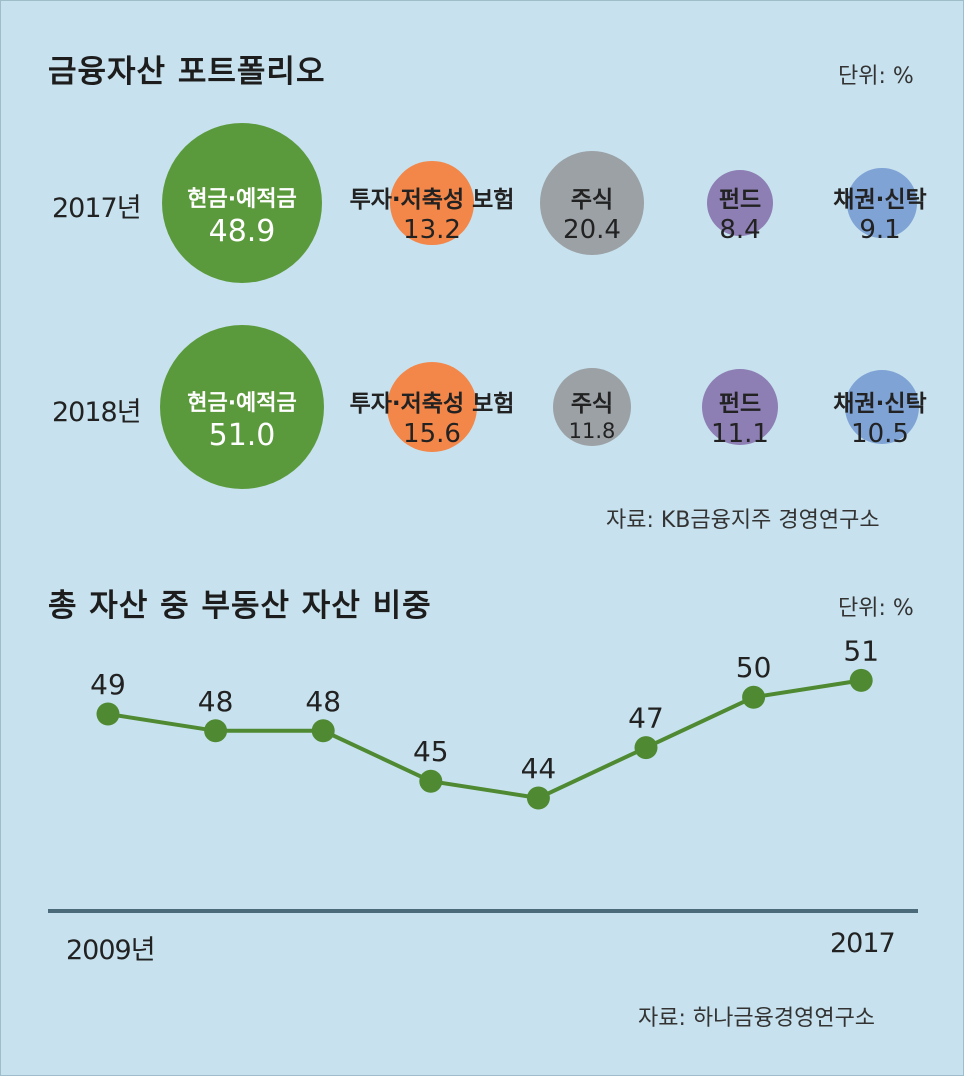 This screenshot has width=964, height=1076. I want to click on portfolio-unit: 단위: %, so click(876, 76).